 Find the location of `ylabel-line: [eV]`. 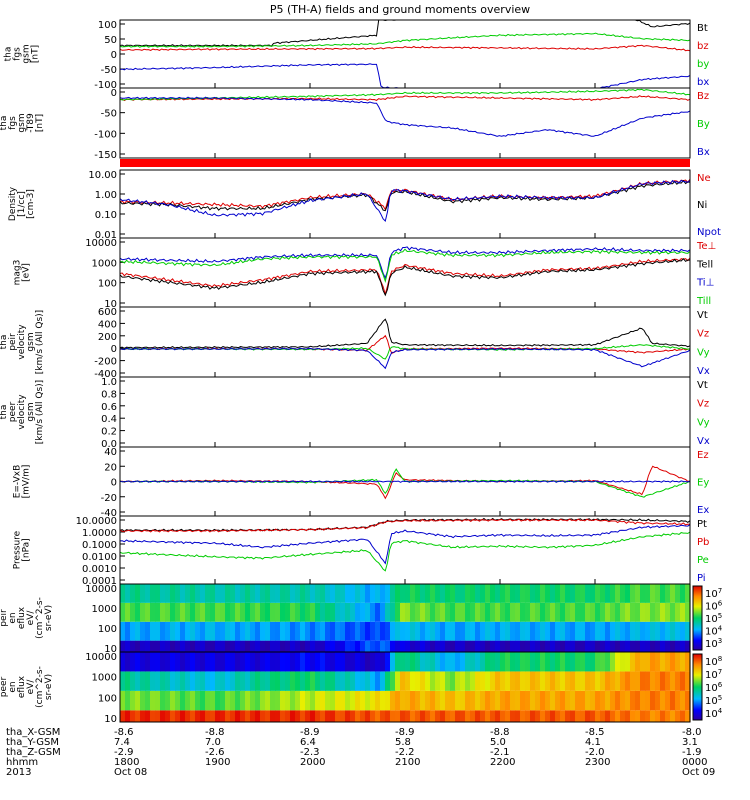

ylabel-line: [eV] is located at coordinates (27, 272).